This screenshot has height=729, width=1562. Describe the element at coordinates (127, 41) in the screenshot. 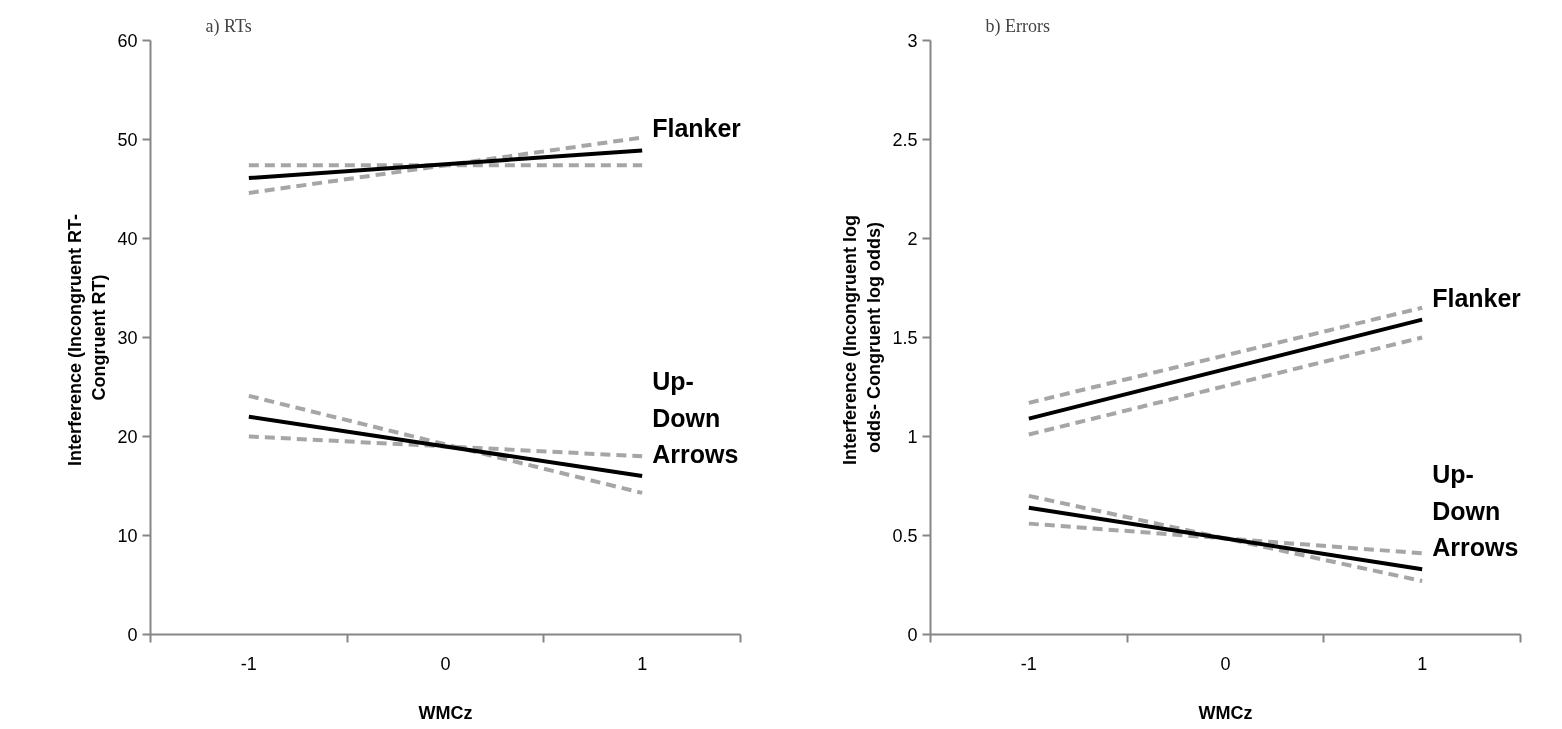

I see `y-tick-label: 60` at that location.